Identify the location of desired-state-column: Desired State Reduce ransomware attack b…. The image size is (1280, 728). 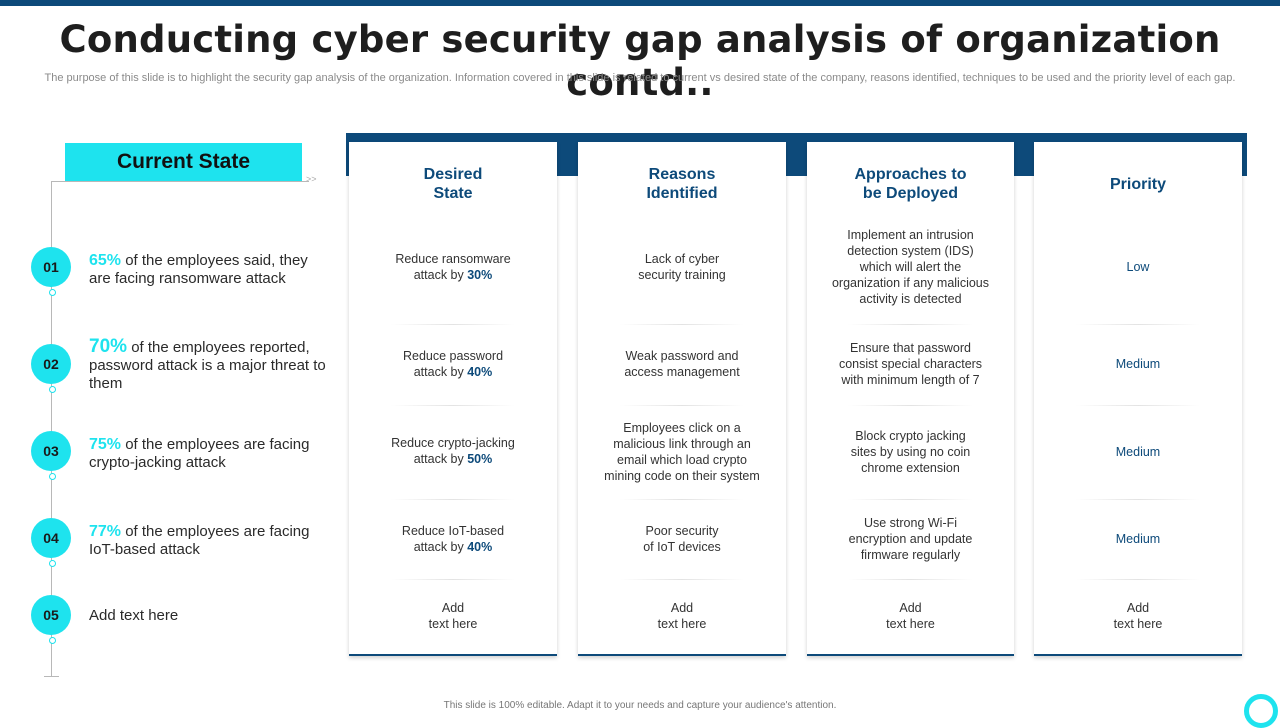
(453, 399).